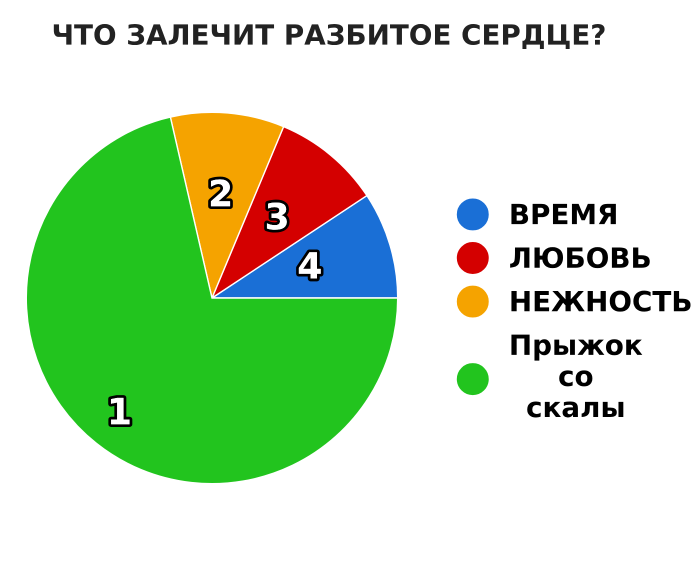  I want to click on chart-title: ЧТО ЗАЛЕЧИТ РАЗБИТОЕ СЕРДЦЕ?, so click(329, 37).